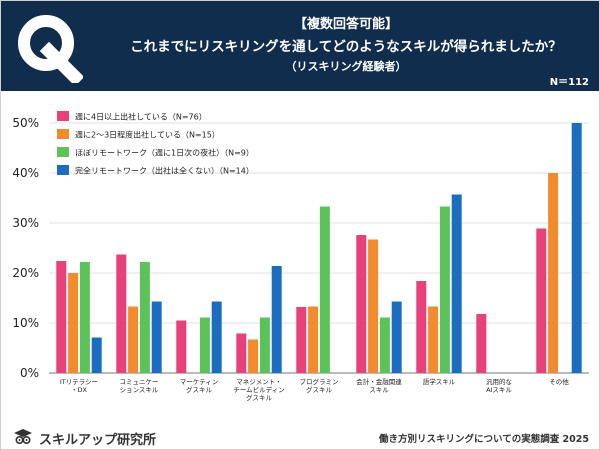 This screenshot has width=600, height=450. I want to click on category-label: ・DX, so click(79, 390).